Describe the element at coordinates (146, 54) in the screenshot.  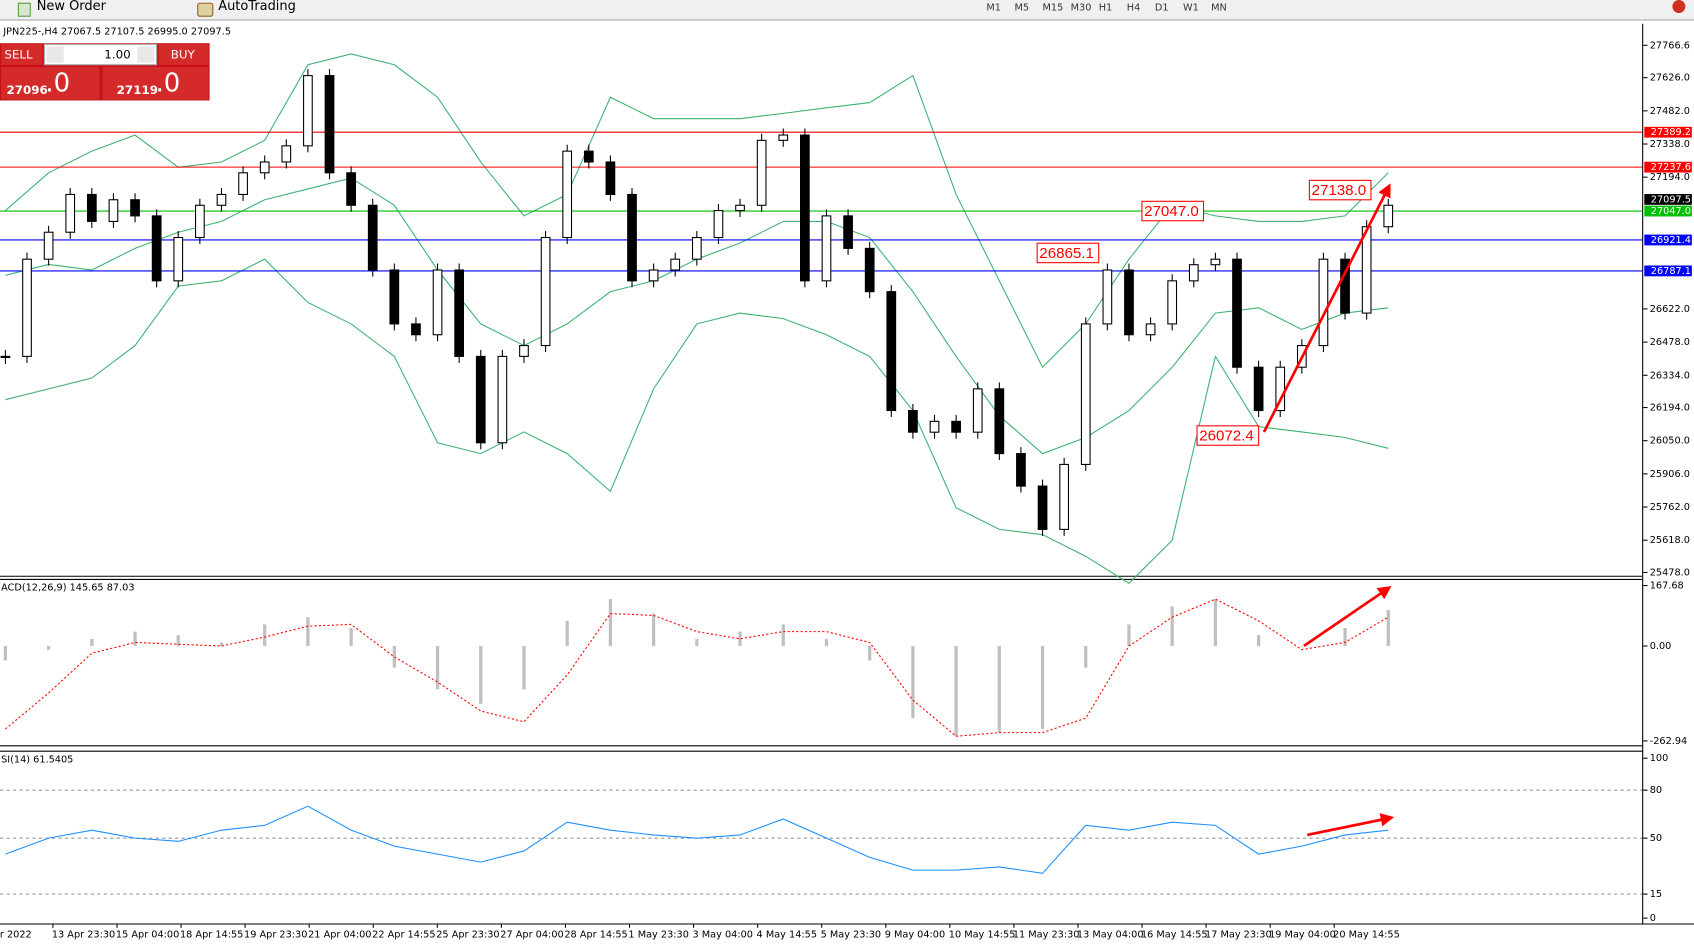
I see `volume-up` at that location.